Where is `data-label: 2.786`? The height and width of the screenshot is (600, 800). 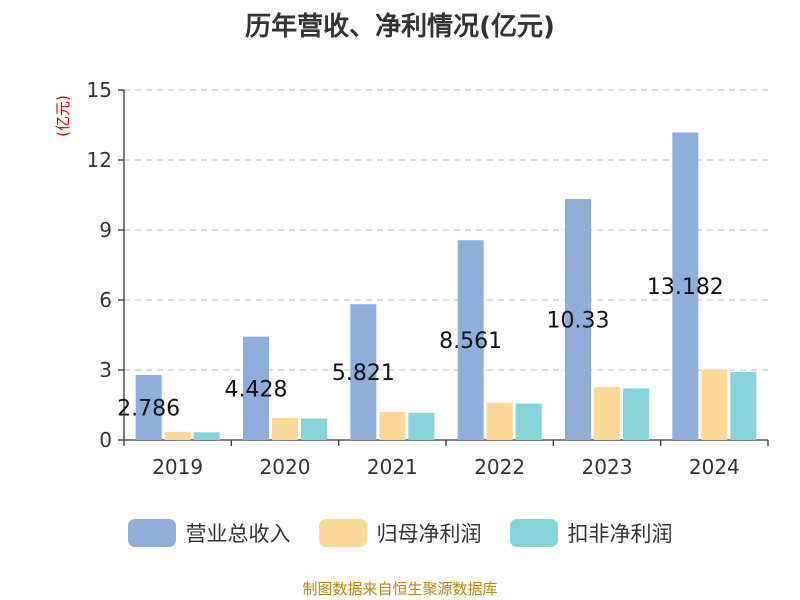 data-label: 2.786 is located at coordinates (148, 408).